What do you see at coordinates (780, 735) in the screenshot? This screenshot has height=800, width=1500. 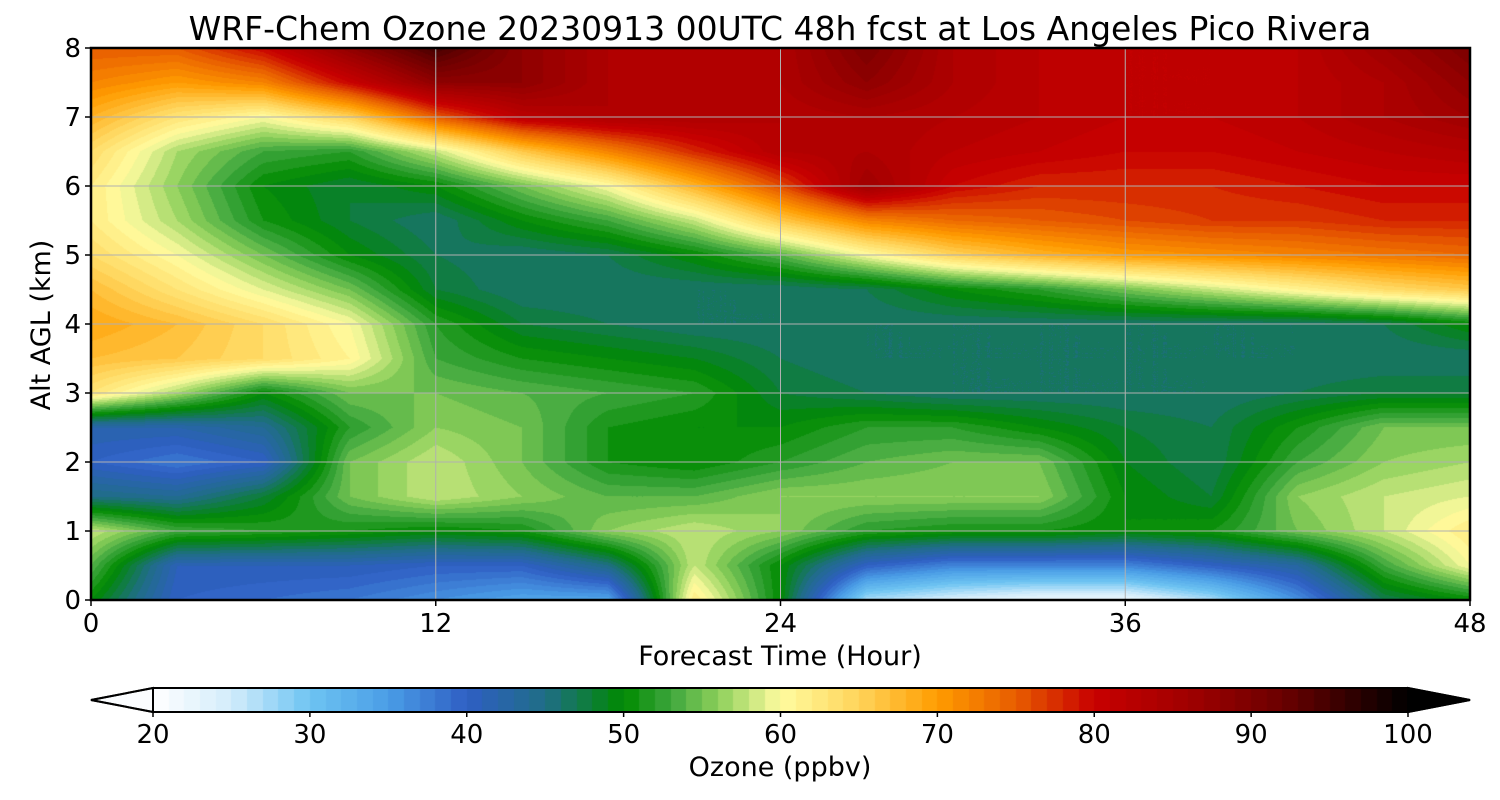 I see `colorbar-tick-label: 60` at bounding box center [780, 735].